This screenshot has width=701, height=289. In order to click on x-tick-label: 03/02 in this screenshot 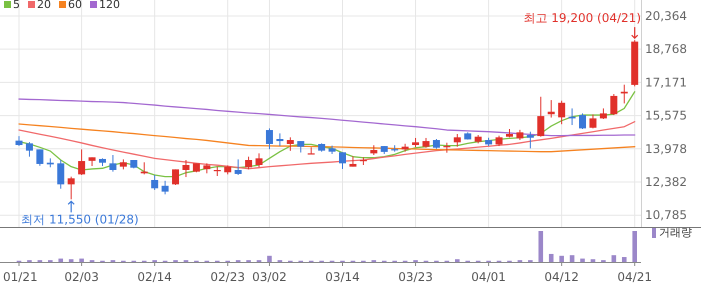, I will do `click(269, 277)`.